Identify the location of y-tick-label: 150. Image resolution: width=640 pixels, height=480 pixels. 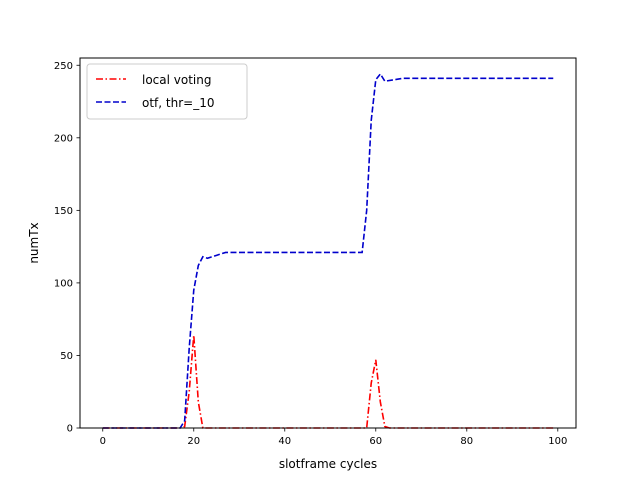
(63, 211).